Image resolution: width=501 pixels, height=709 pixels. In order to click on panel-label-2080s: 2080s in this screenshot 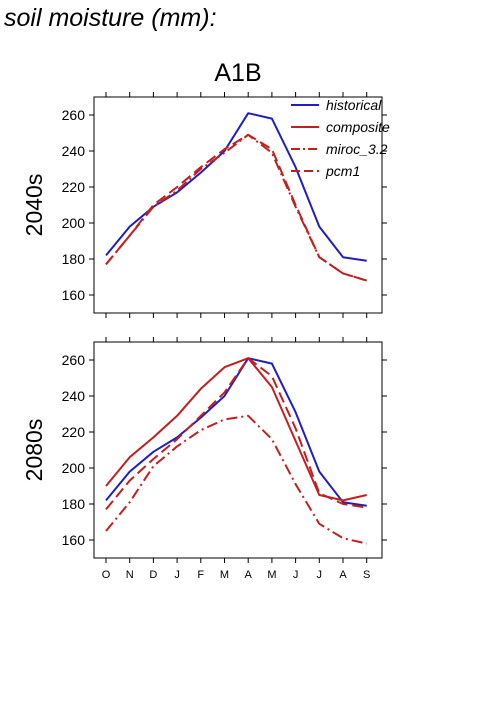, I will do `click(34, 450)`.